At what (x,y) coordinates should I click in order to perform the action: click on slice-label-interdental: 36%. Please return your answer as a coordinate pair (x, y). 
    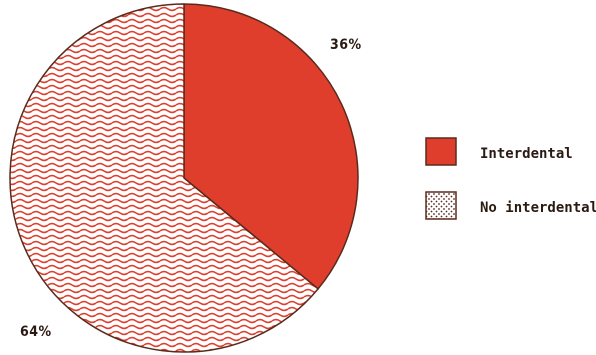
    Looking at the image, I should click on (346, 45).